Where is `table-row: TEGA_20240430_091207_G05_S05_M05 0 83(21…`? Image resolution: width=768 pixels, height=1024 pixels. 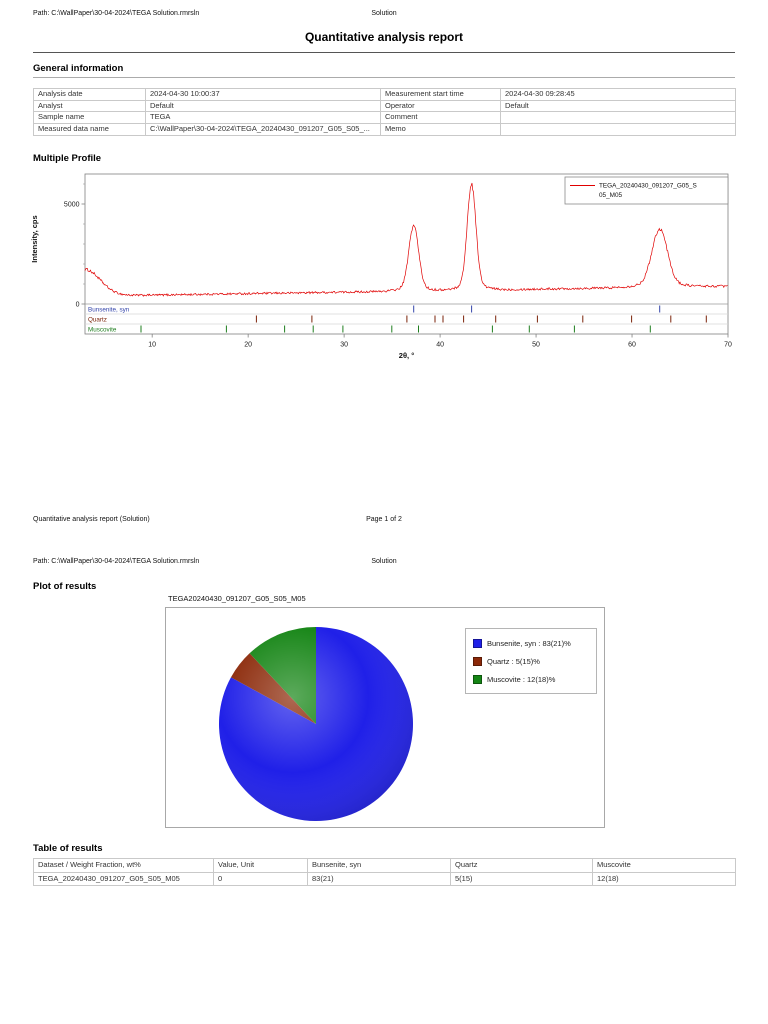 table-row: TEGA_20240430_091207_G05_S05_M05 0 83(21… is located at coordinates (384, 879).